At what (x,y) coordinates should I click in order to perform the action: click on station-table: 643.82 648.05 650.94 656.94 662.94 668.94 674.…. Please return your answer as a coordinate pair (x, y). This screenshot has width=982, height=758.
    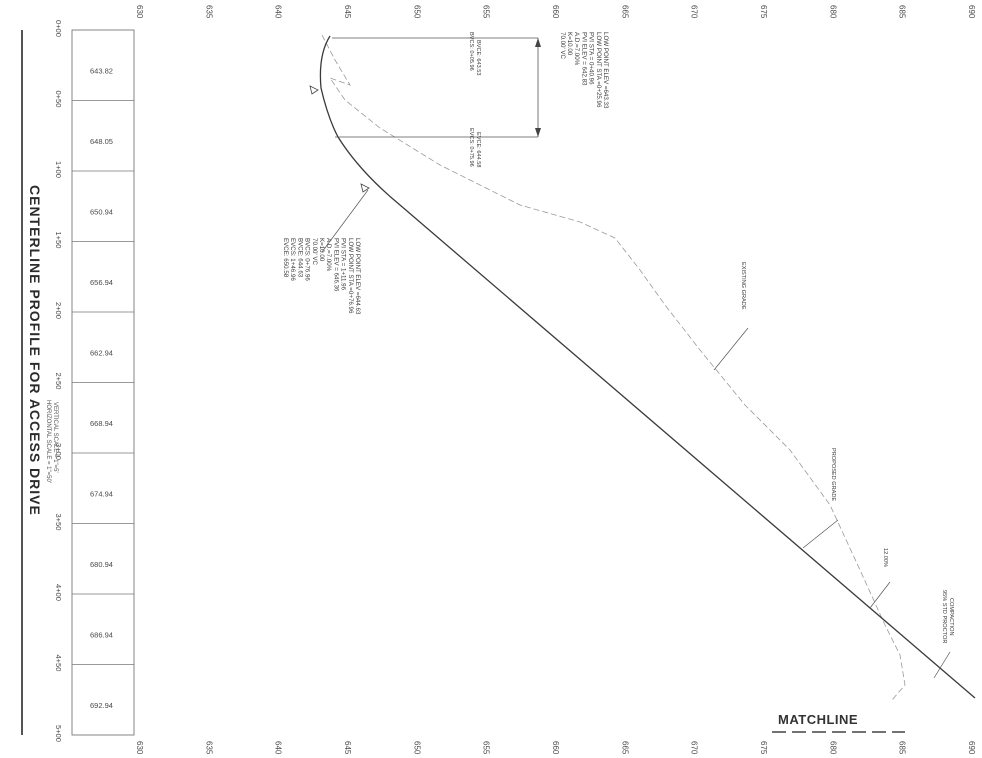
    Looking at the image, I should click on (103, 382).